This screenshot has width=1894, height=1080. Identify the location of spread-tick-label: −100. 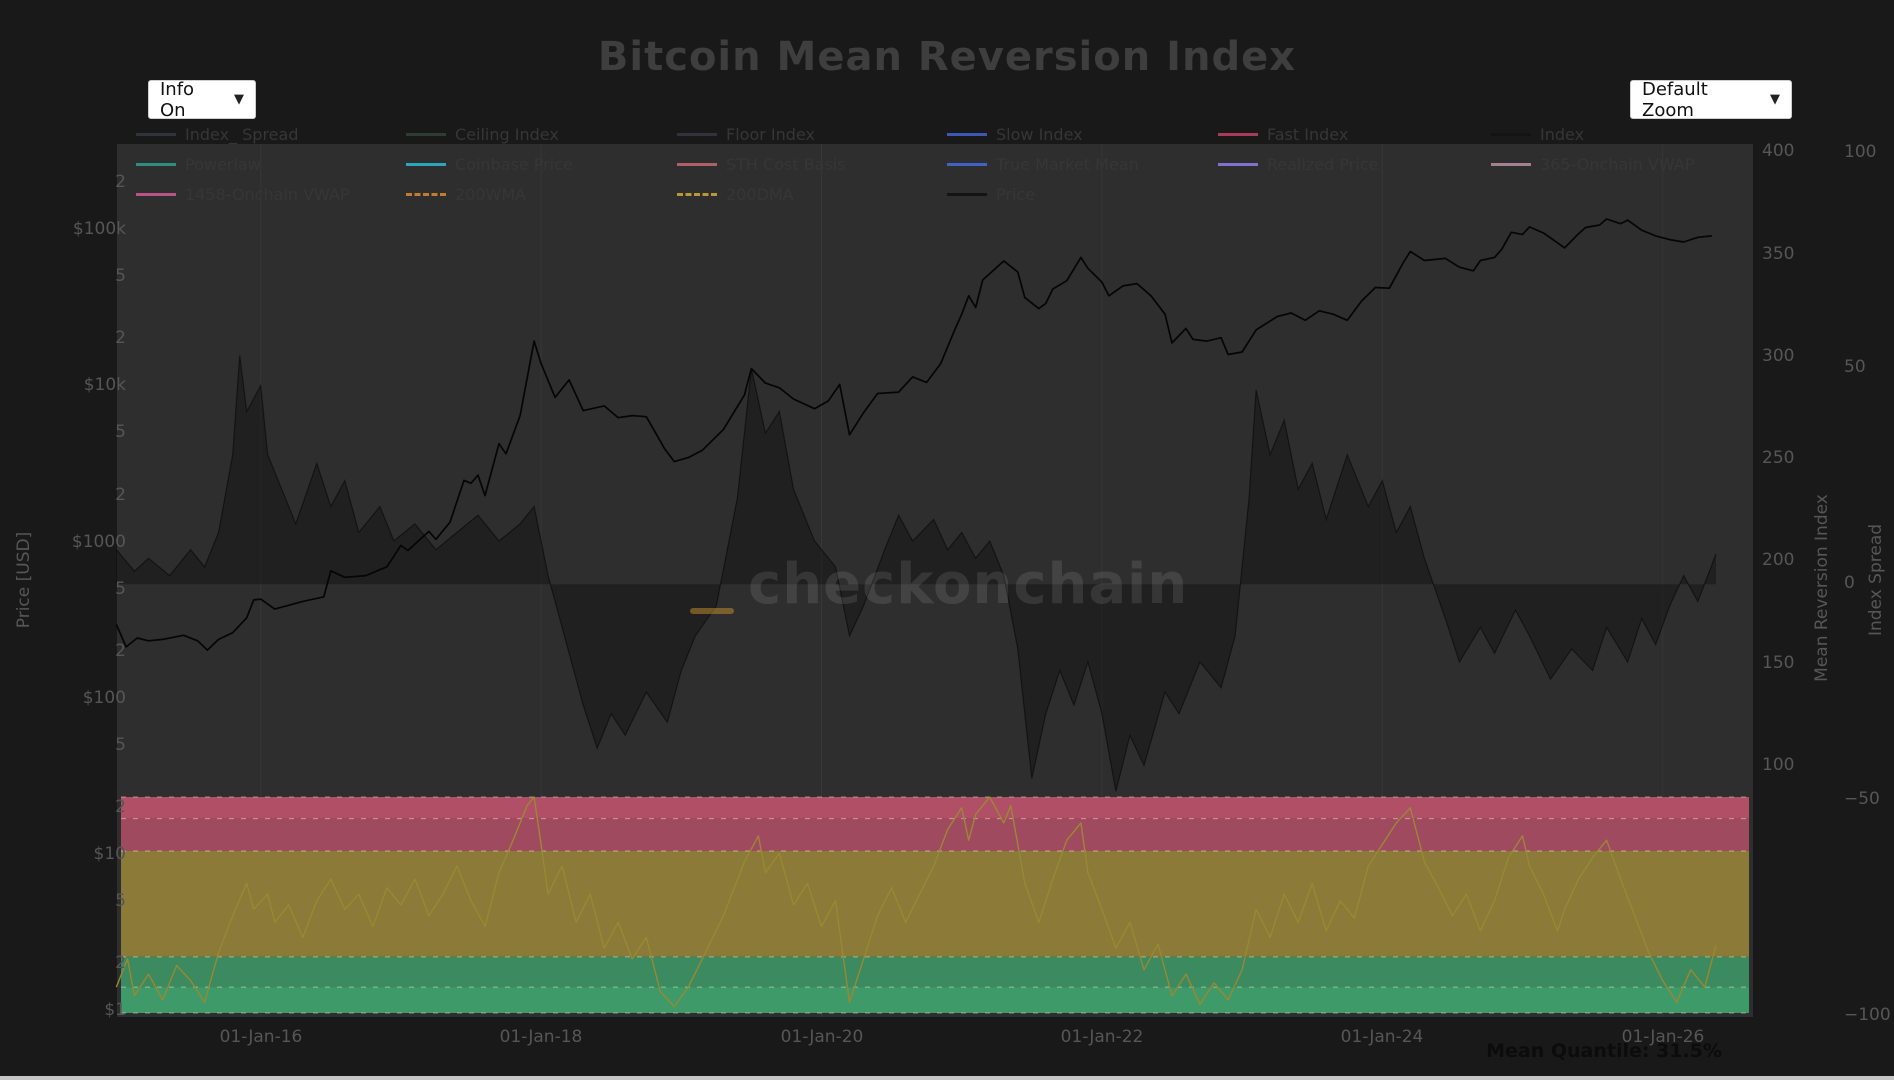
(1867, 1015).